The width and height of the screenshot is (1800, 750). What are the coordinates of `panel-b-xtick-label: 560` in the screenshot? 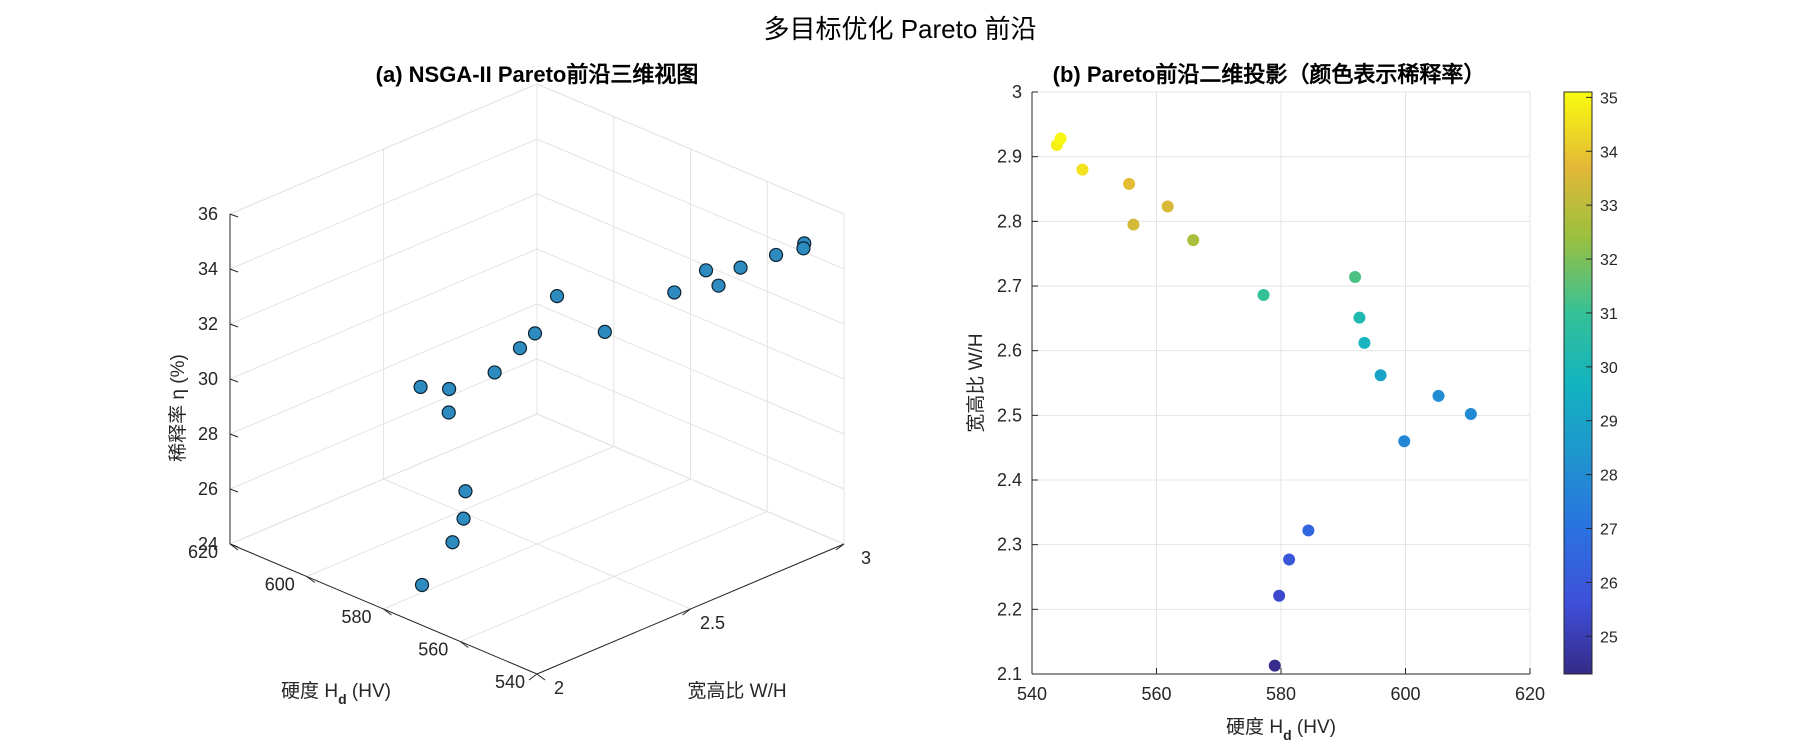 It's located at (1156, 694).